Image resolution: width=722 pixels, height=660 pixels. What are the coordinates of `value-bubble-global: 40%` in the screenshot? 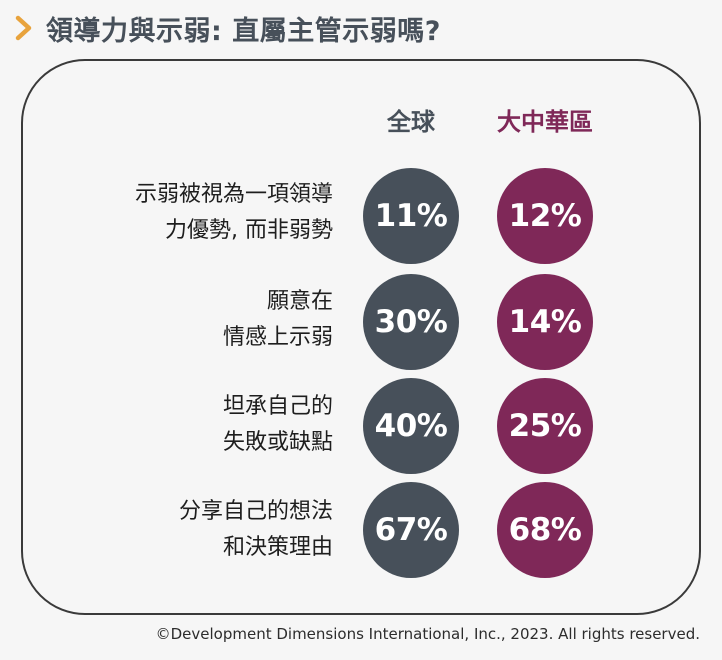 It's located at (411, 426).